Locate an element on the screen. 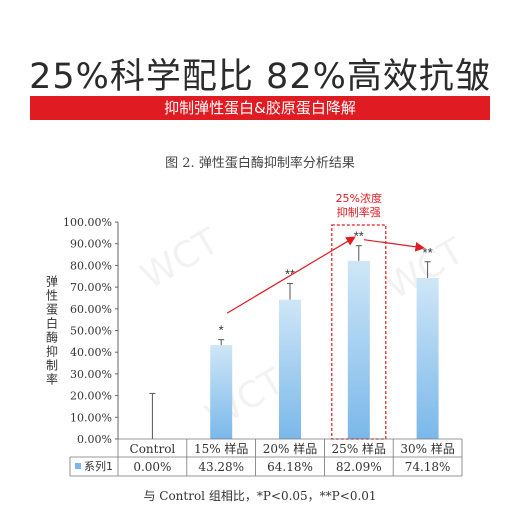 The height and width of the screenshot is (520, 520). x-category-label: 30% 样品 is located at coordinates (427, 448).